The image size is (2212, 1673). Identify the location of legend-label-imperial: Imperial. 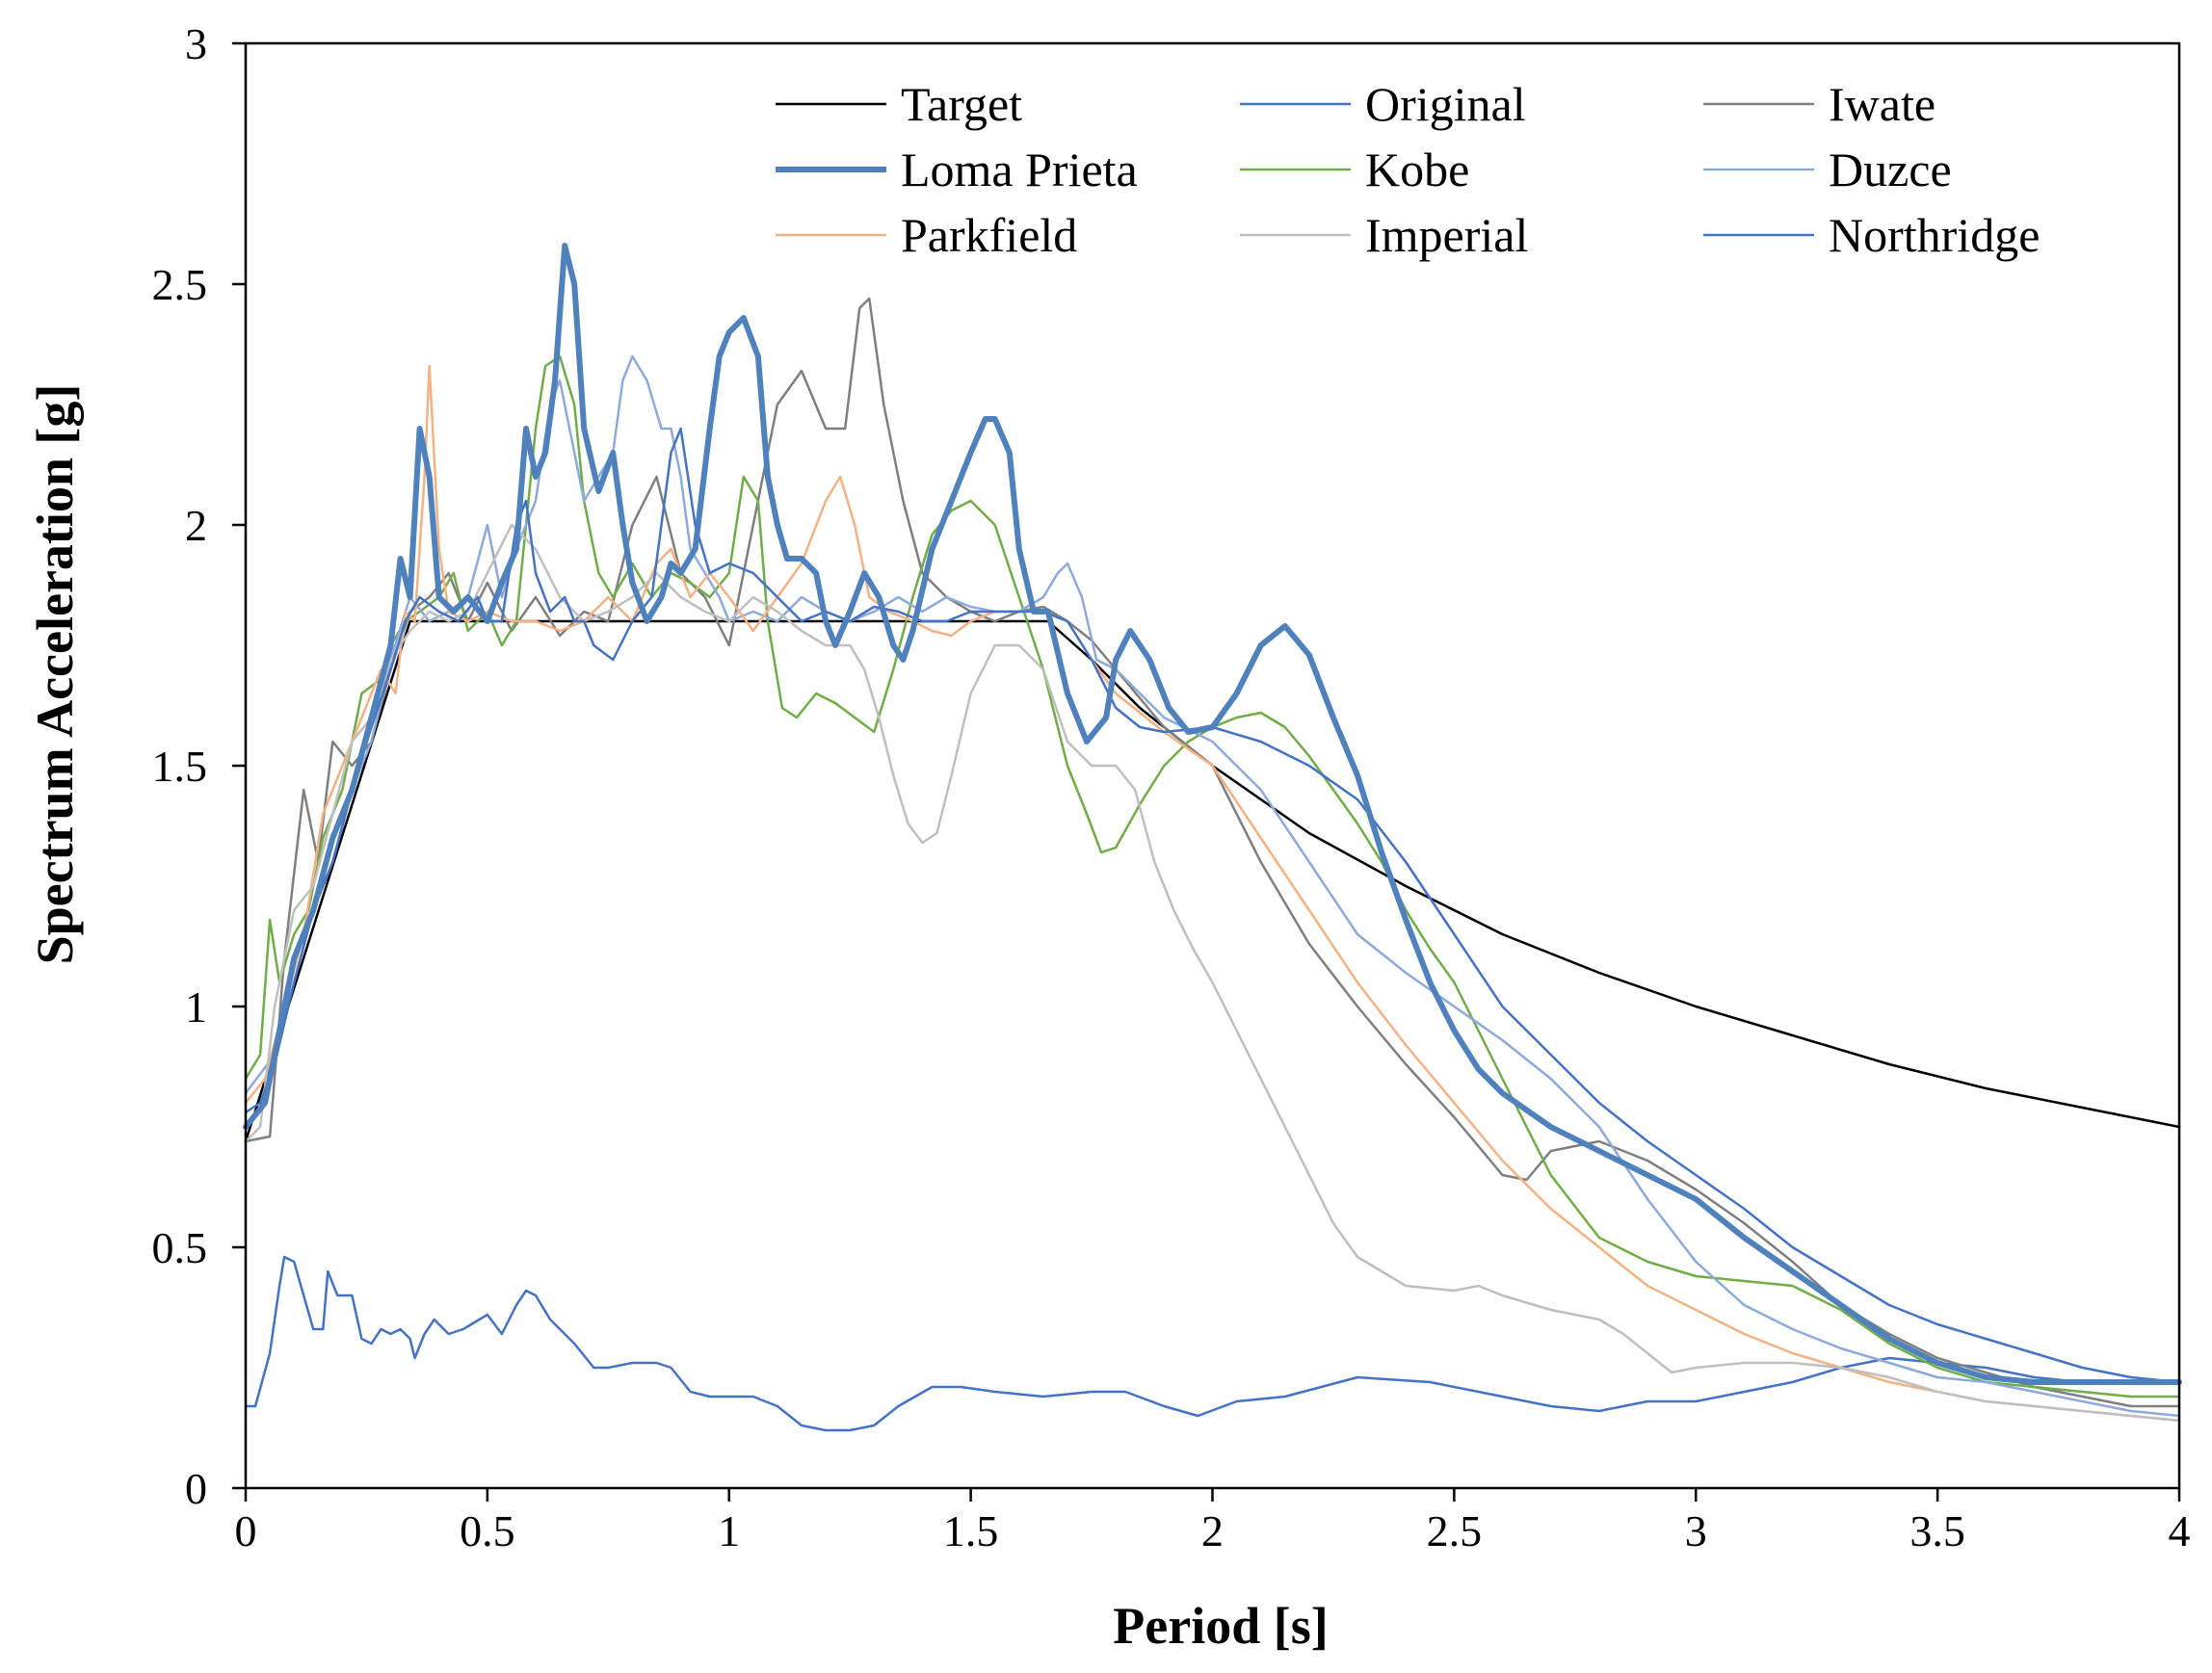
(1446, 235).